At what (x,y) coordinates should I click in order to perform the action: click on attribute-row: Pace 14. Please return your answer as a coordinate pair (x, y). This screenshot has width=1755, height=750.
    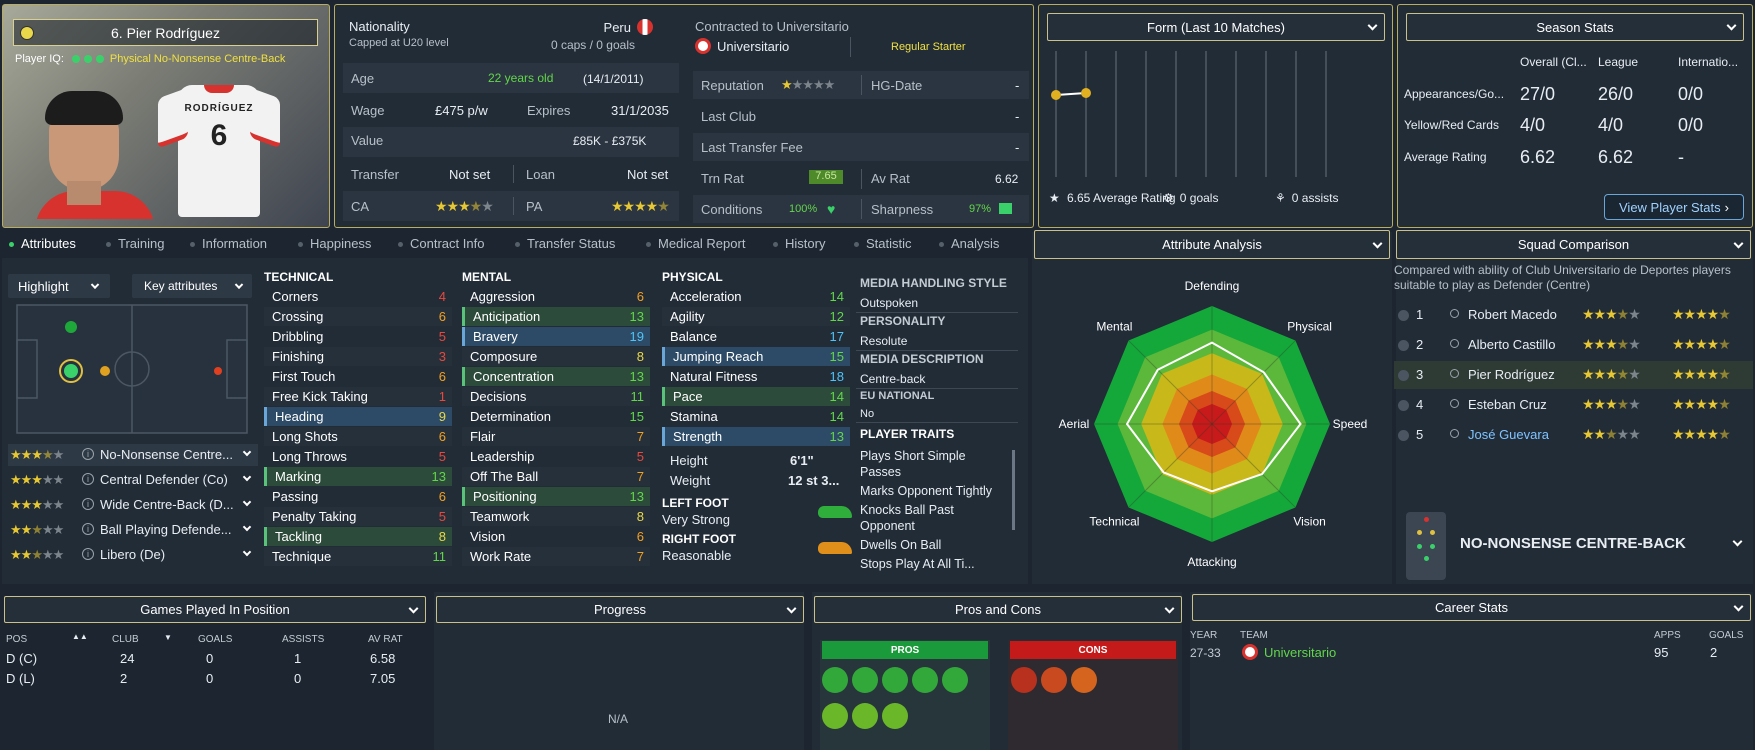
    Looking at the image, I should click on (756, 396).